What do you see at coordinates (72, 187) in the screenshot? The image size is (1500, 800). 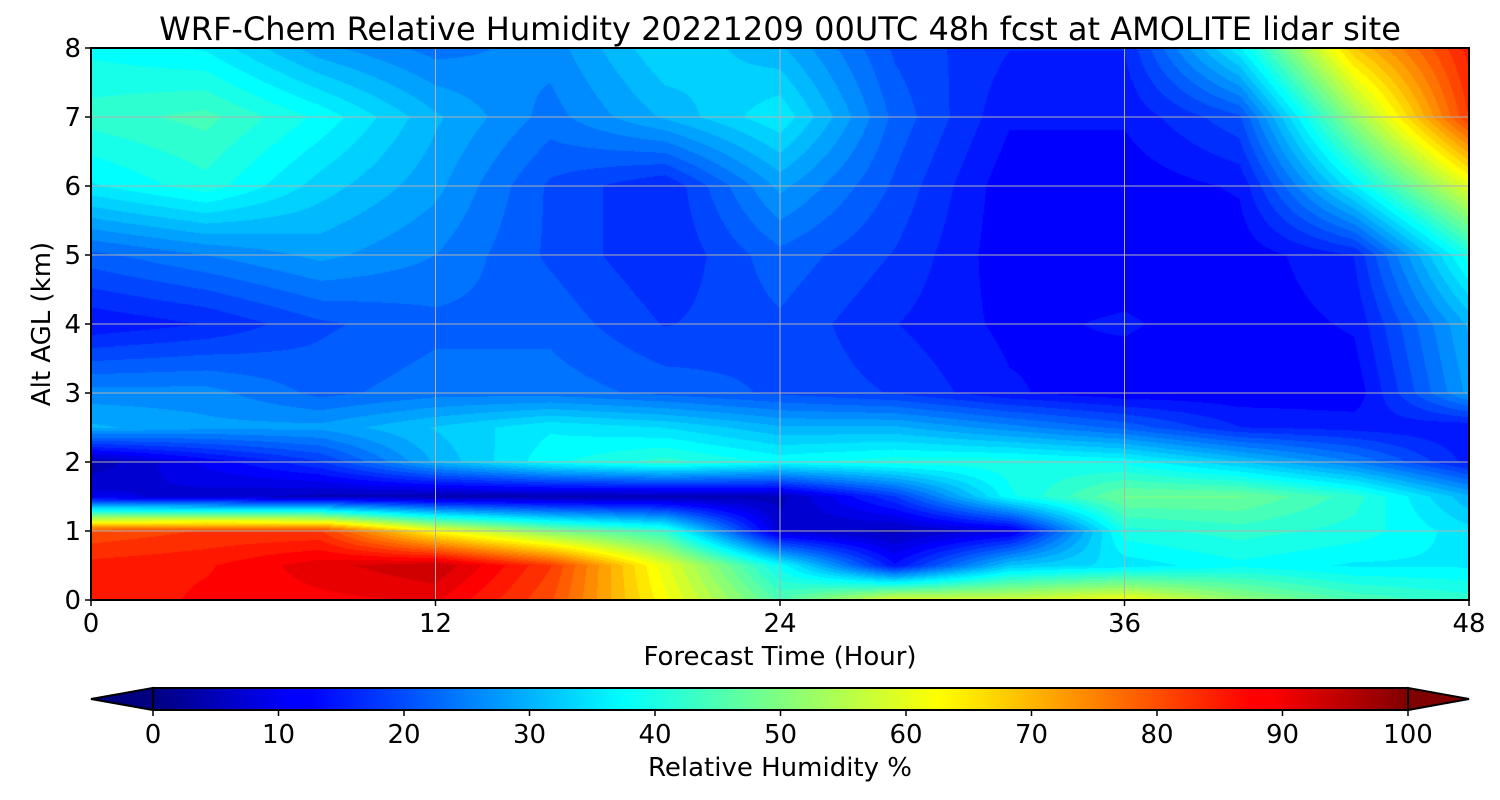 I see `y-tick-label: 6` at bounding box center [72, 187].